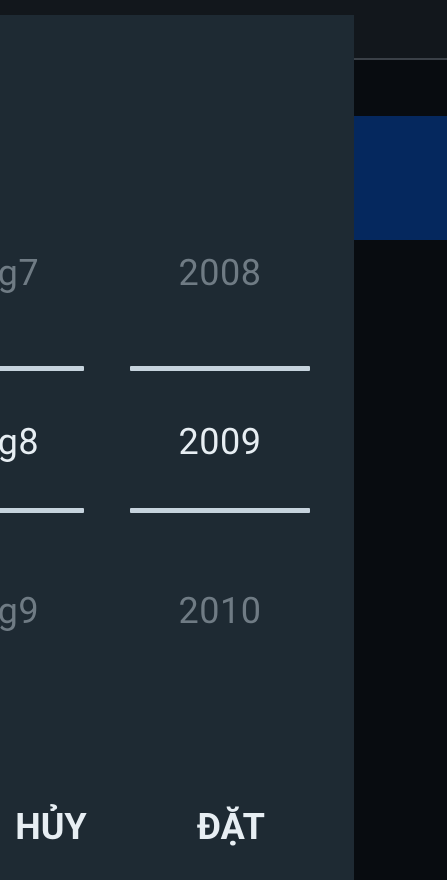 This screenshot has width=447, height=880. Describe the element at coordinates (20, 442) in the screenshot. I see `month-selected-option: Tháng8` at that location.